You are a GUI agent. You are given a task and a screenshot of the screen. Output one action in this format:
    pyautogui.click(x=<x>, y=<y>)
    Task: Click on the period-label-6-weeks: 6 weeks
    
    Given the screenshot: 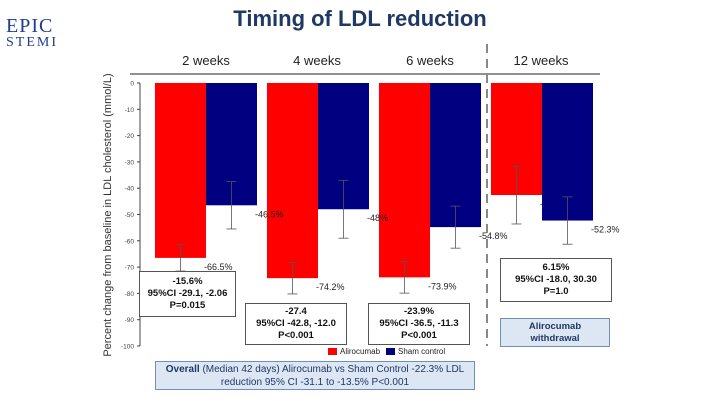 What is the action you would take?
    pyautogui.click(x=430, y=60)
    